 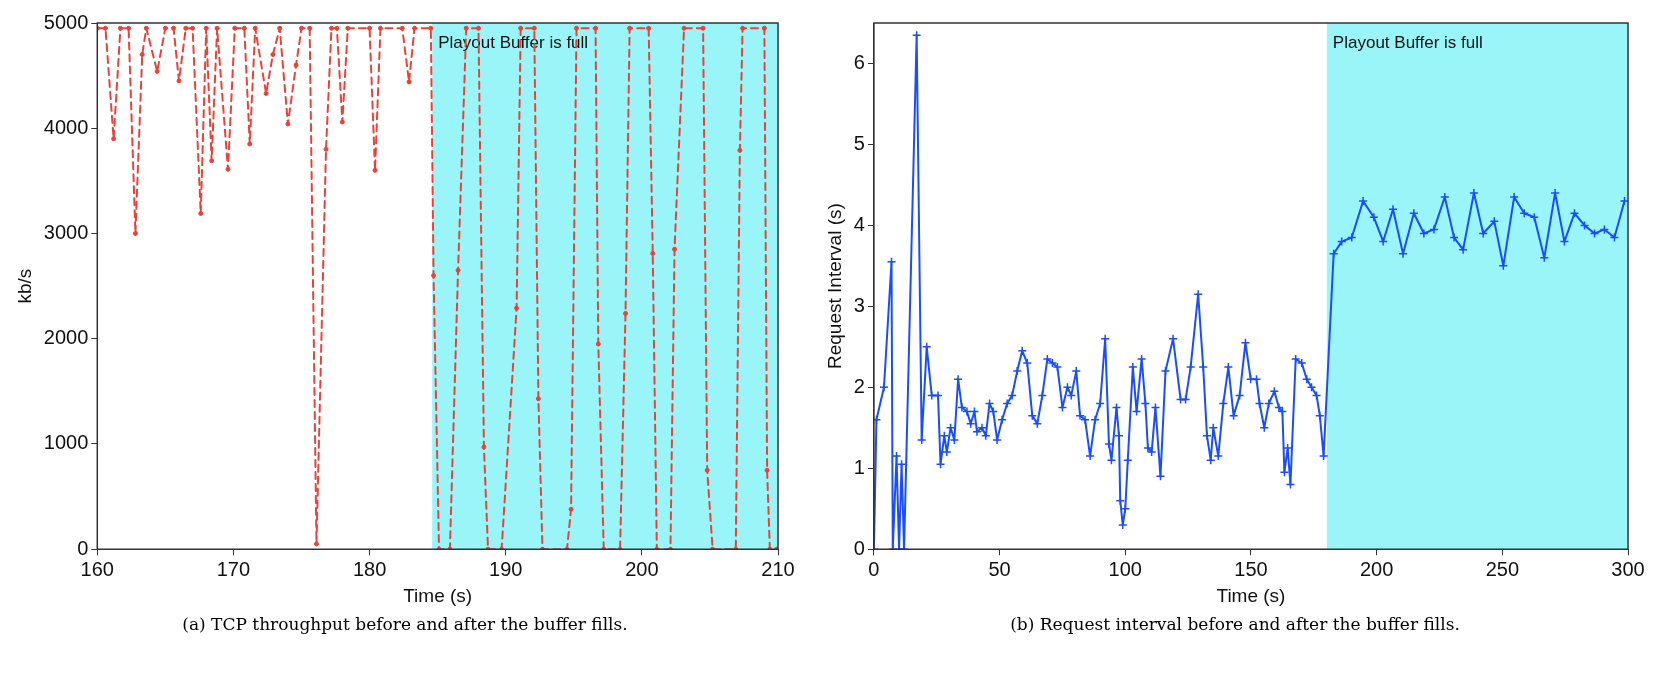 I want to click on y-tick-label: 2000, so click(x=66, y=337).